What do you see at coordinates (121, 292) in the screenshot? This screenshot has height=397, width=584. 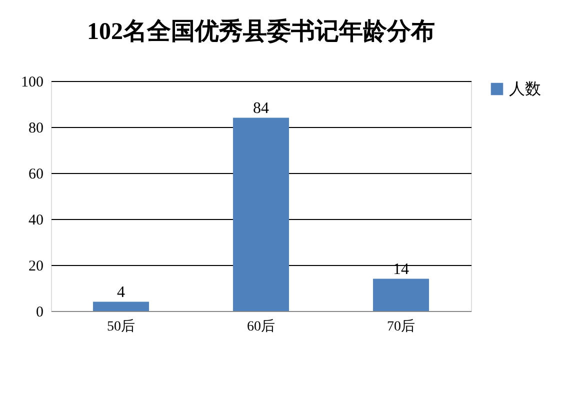 I see `data-label: 4` at bounding box center [121, 292].